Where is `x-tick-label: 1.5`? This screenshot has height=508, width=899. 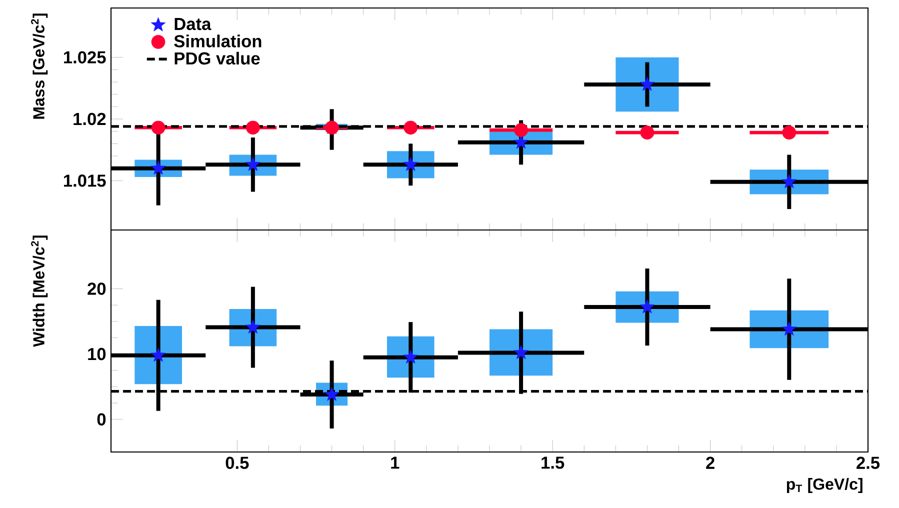
x-tick-label: 1.5 is located at coordinates (553, 462).